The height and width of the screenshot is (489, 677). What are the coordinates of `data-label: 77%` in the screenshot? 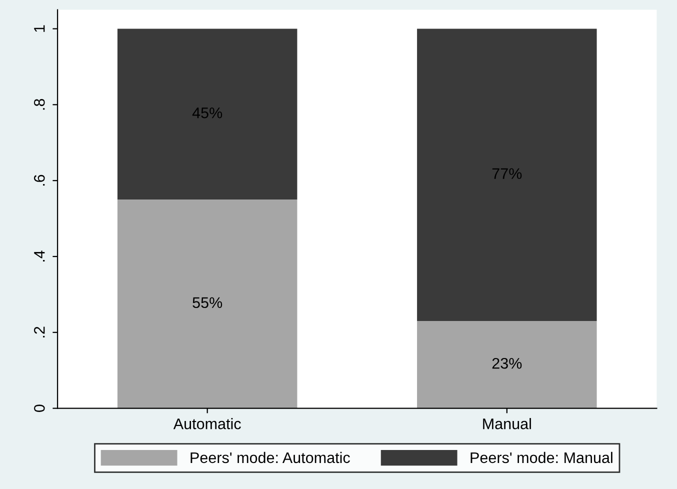 It's located at (507, 173).